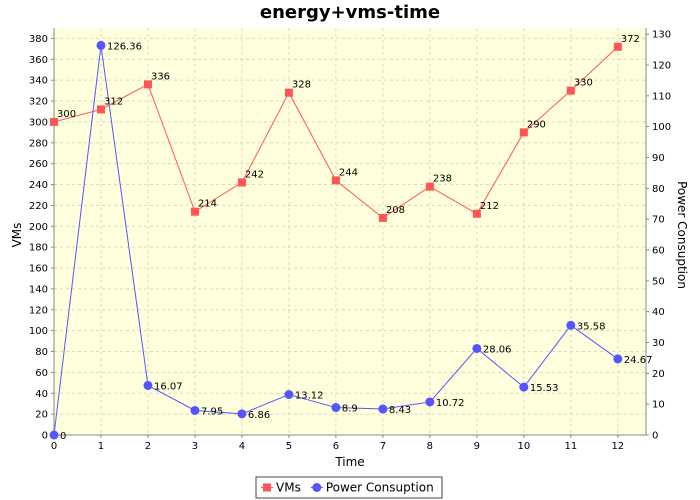  I want to click on data-label: 328, so click(301, 85).